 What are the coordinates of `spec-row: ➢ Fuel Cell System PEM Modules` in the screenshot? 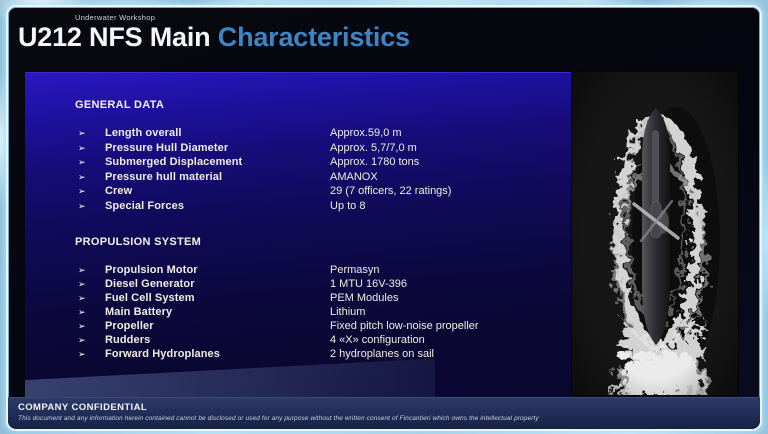 It's located at (278, 298).